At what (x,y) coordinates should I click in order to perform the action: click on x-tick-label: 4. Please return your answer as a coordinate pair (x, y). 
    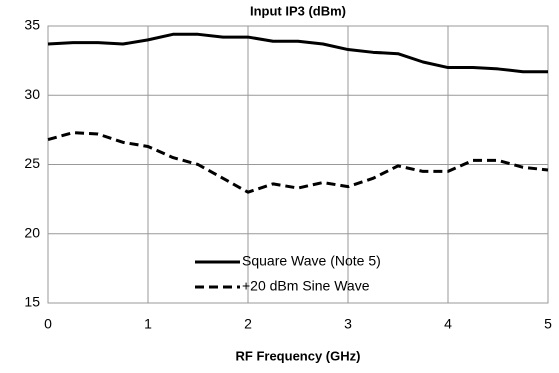
    Looking at the image, I should click on (448, 324).